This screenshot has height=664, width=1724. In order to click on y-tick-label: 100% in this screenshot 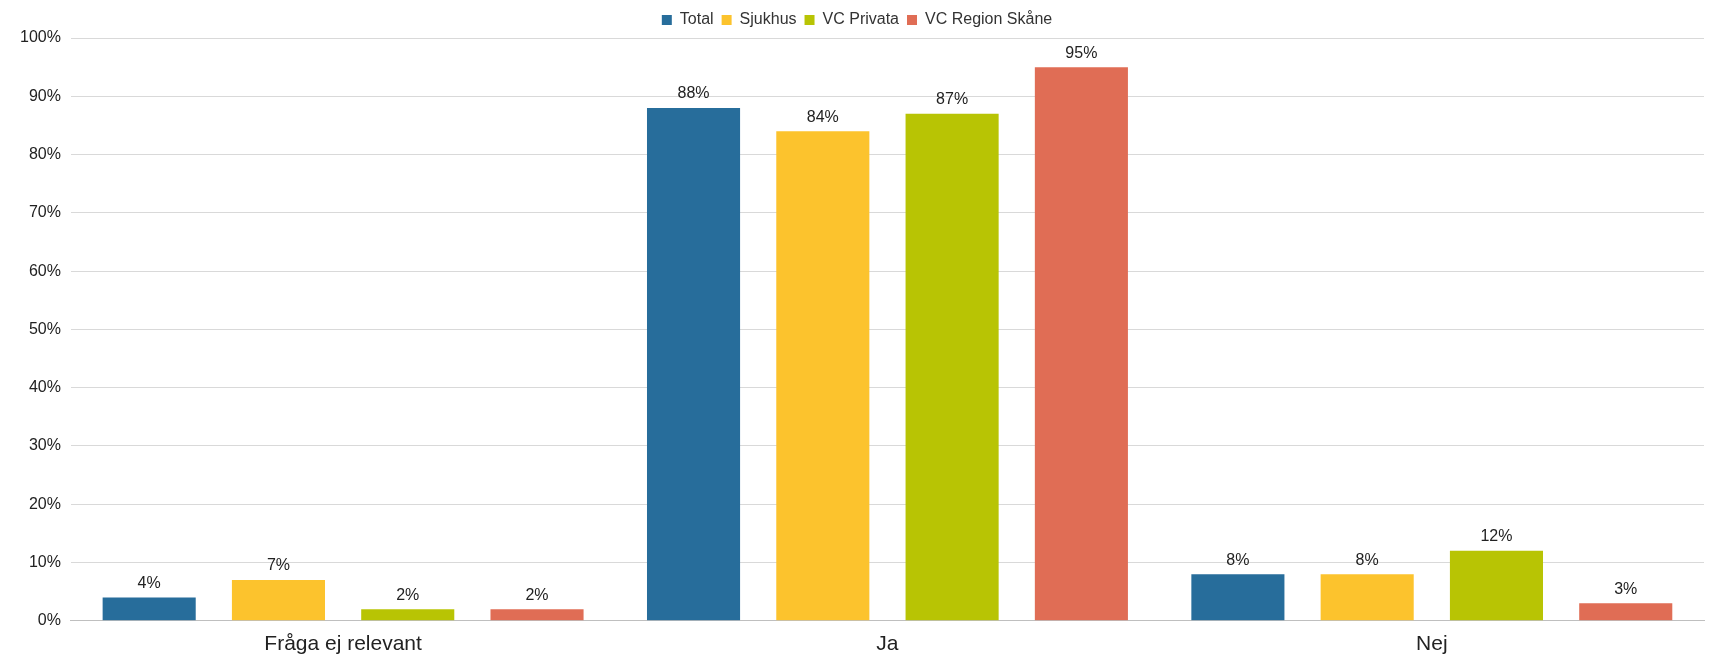, I will do `click(40, 37)`.